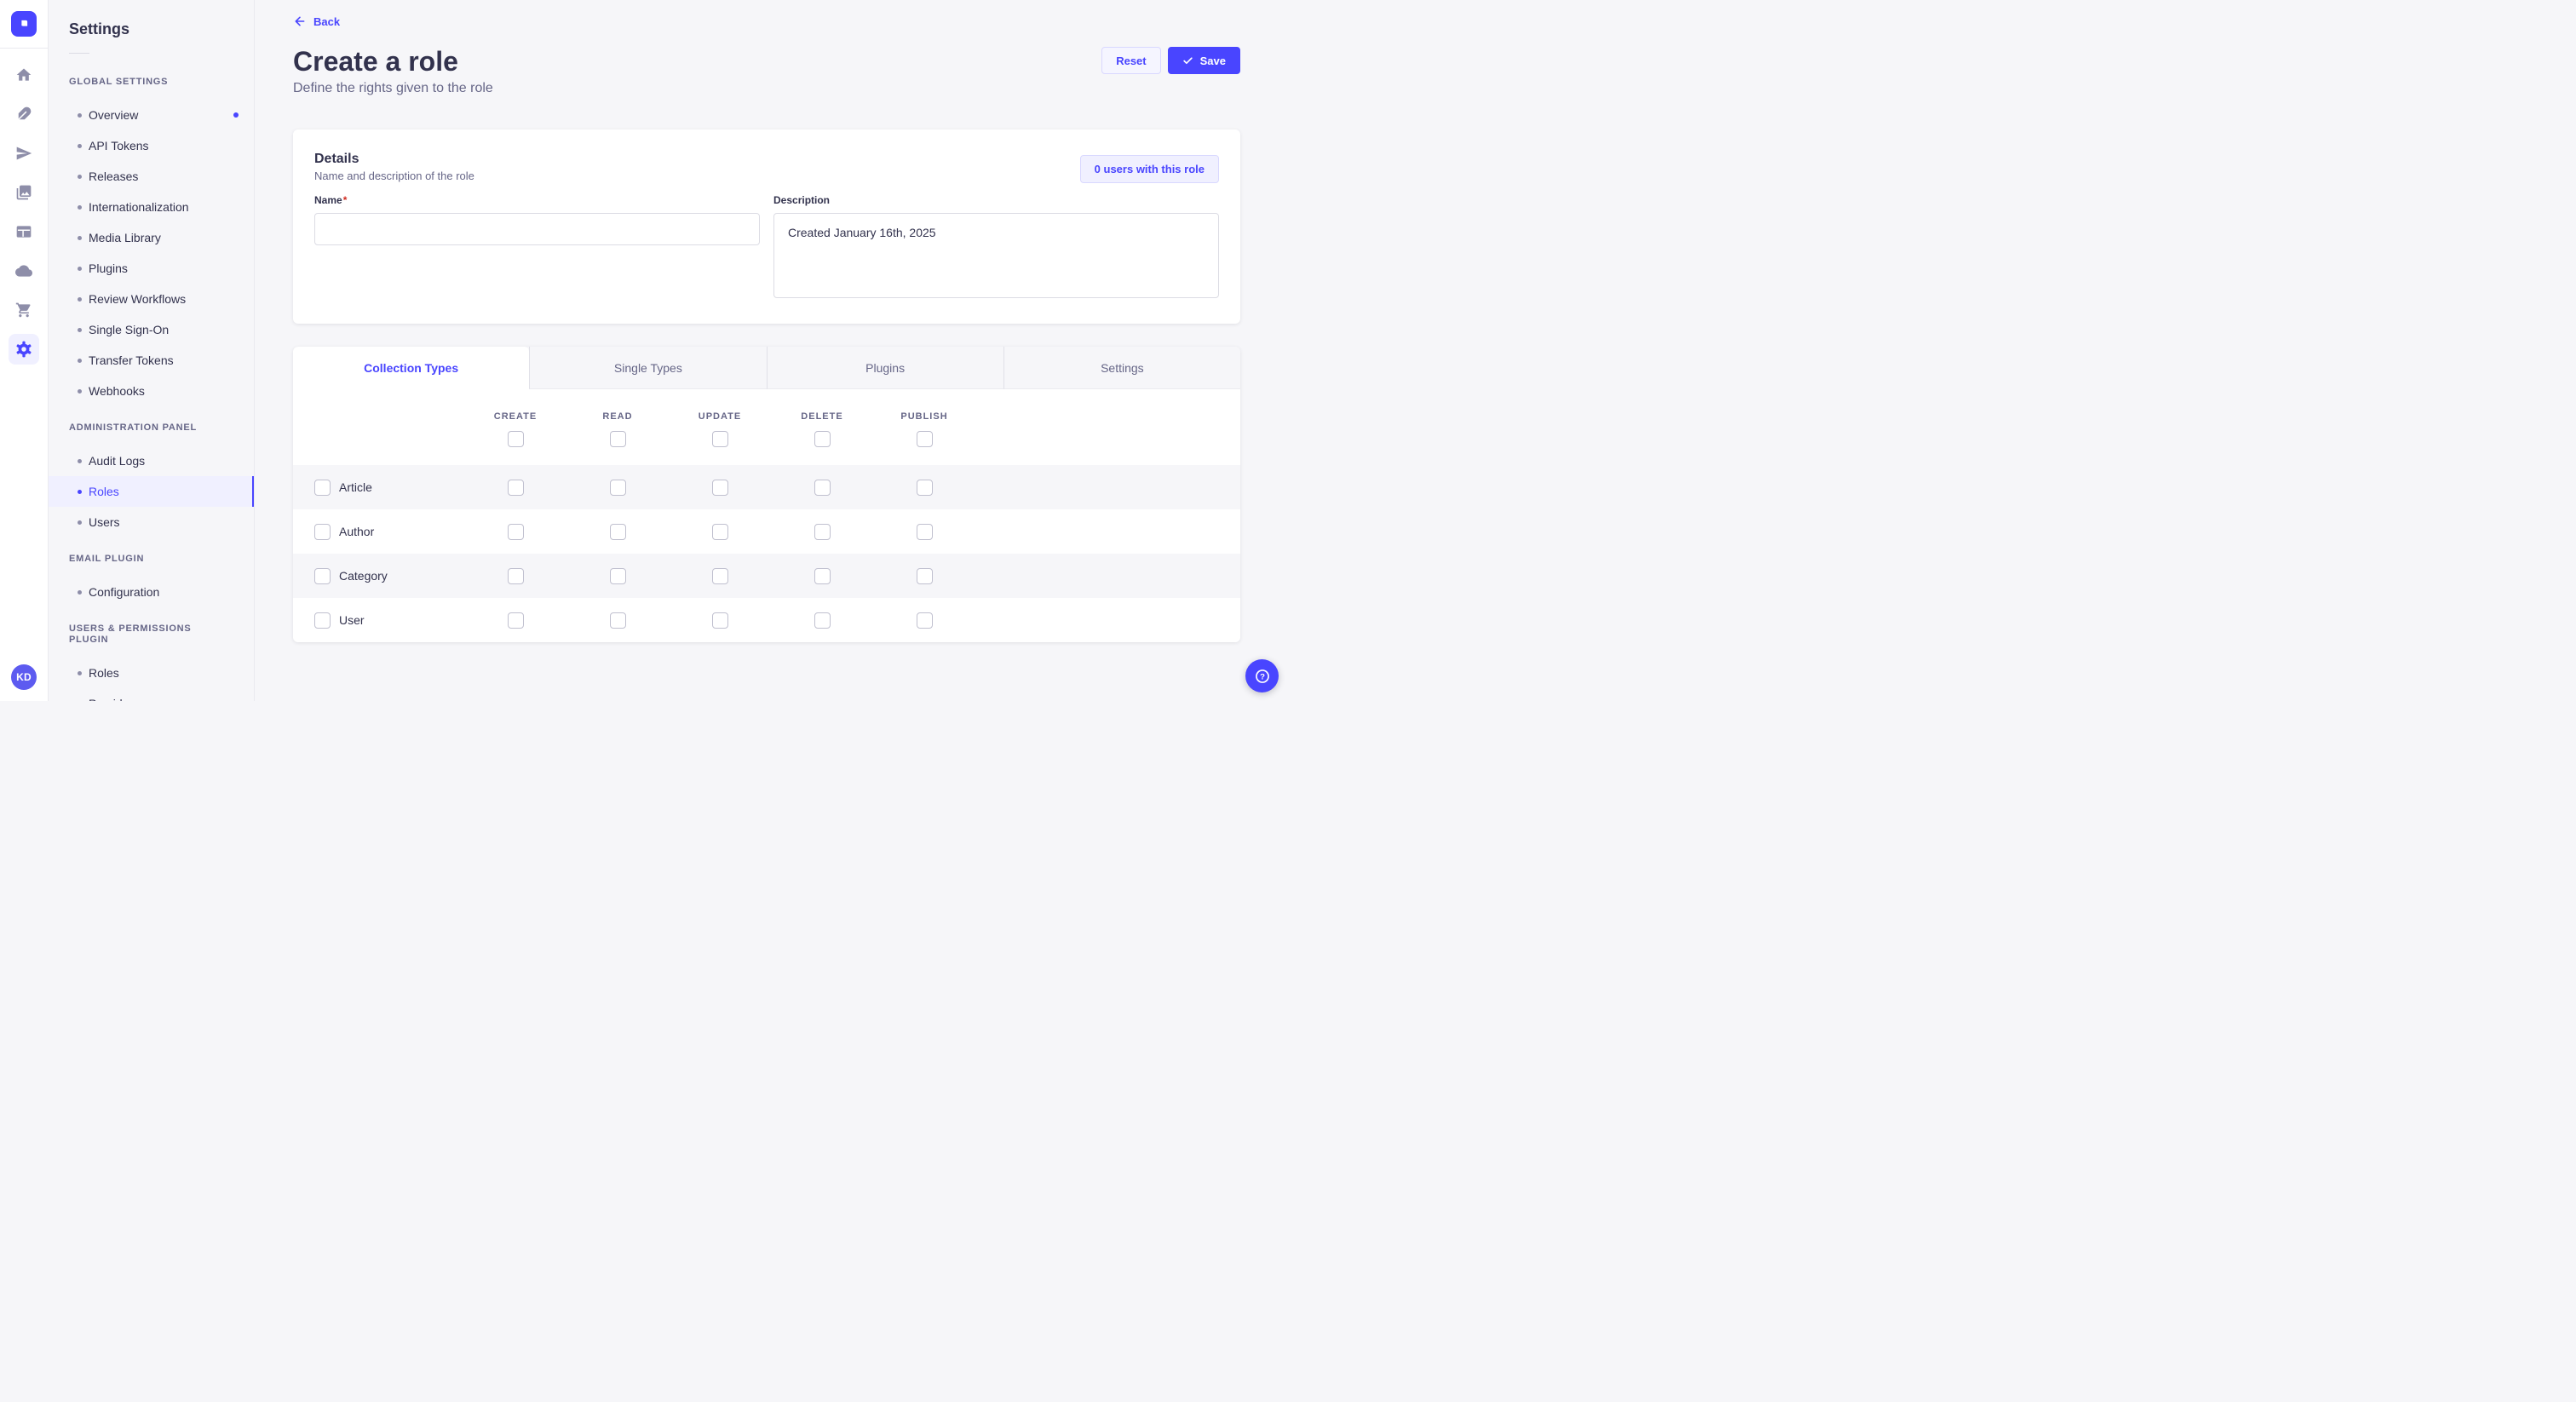 Image resolution: width=2576 pixels, height=1402 pixels. What do you see at coordinates (766, 427) in the screenshot?
I see `permissions-table-header: CREATE READ UPDATE DELETE PUBLISH` at bounding box center [766, 427].